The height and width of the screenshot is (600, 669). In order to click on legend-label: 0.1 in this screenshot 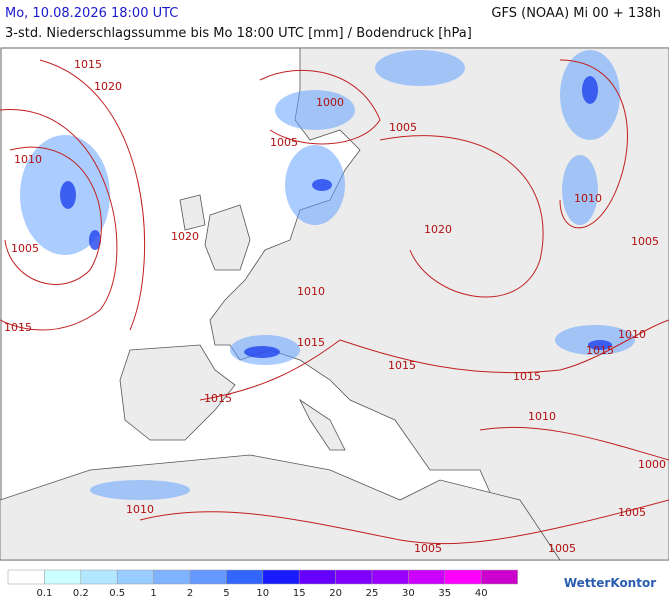, I will do `click(44, 593)`.